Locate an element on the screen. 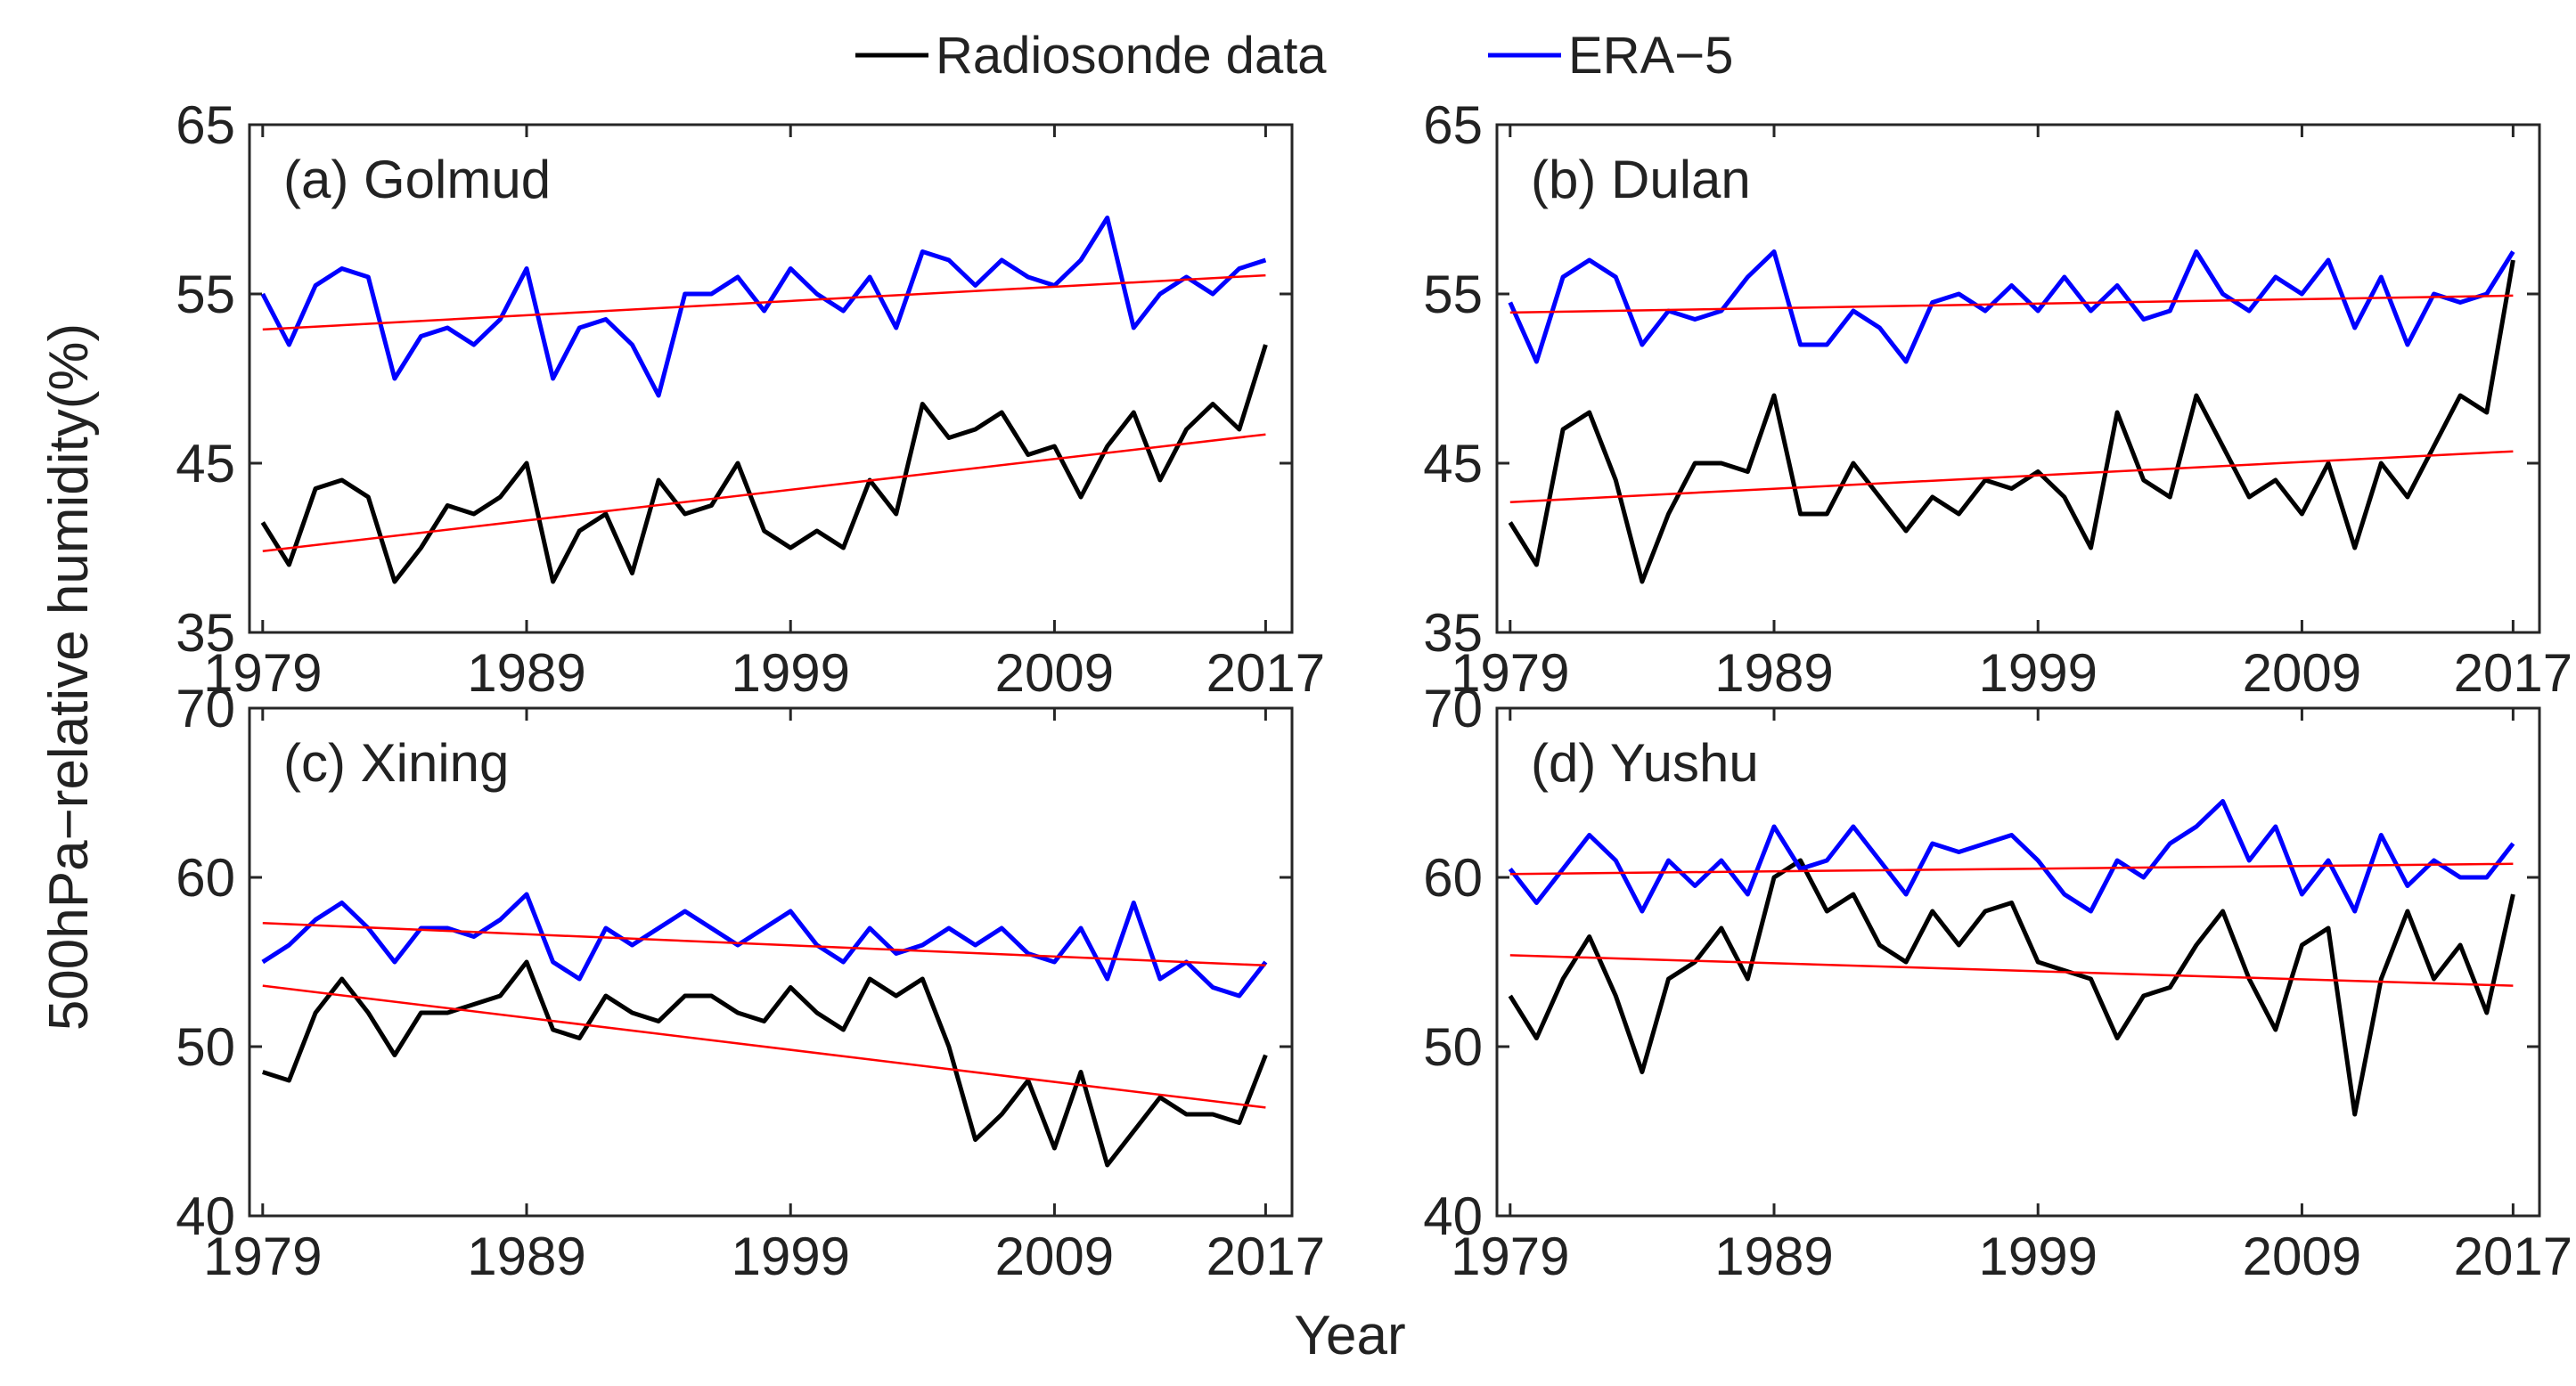 This screenshot has height=1386, width=2576. panel-c-ytick-label-60: 60 is located at coordinates (205, 878).